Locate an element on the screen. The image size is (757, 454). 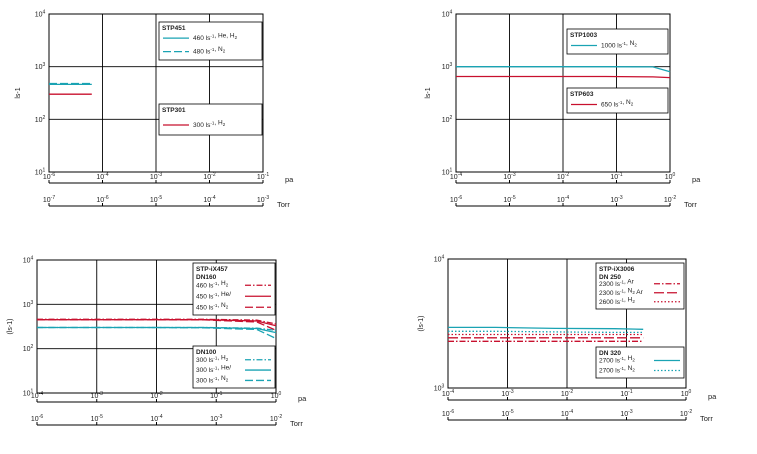
legend-title: STP-iX3006 is located at coordinates (617, 269).